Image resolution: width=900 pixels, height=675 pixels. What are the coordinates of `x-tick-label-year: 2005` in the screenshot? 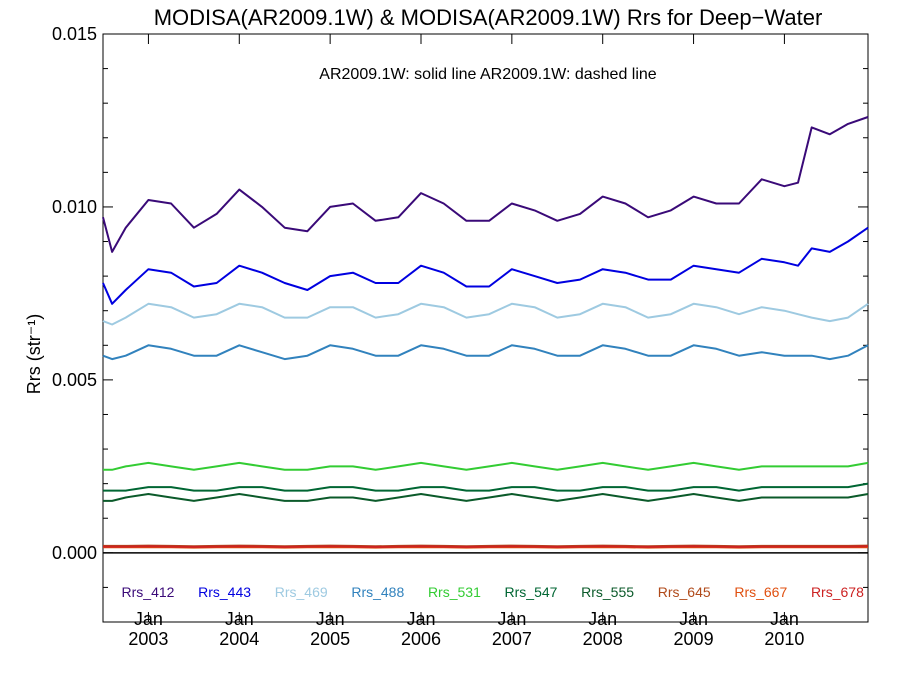 It's located at (330, 639).